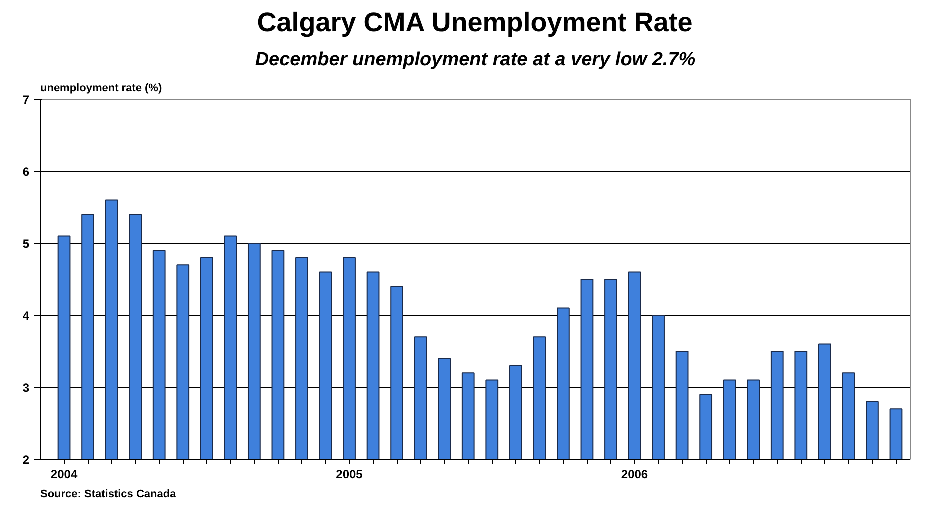 Image resolution: width=939 pixels, height=512 pixels. I want to click on y-tick-label: 4, so click(26, 316).